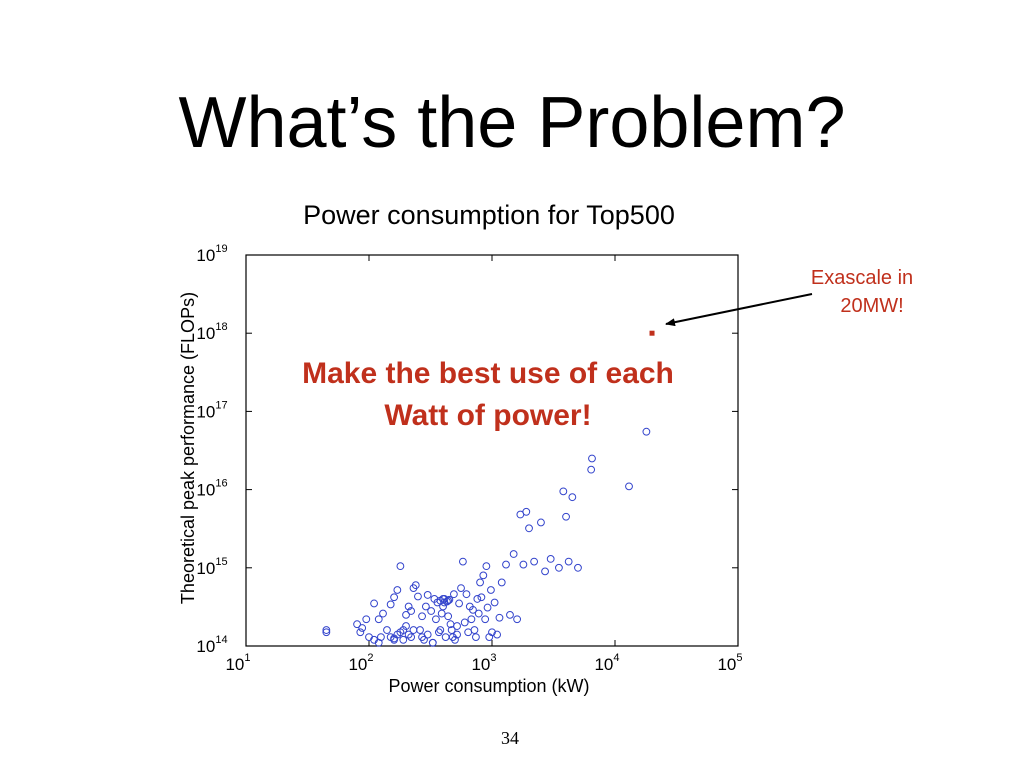 The image size is (1024, 768). I want to click on exascale-arrow, so click(739, 310).